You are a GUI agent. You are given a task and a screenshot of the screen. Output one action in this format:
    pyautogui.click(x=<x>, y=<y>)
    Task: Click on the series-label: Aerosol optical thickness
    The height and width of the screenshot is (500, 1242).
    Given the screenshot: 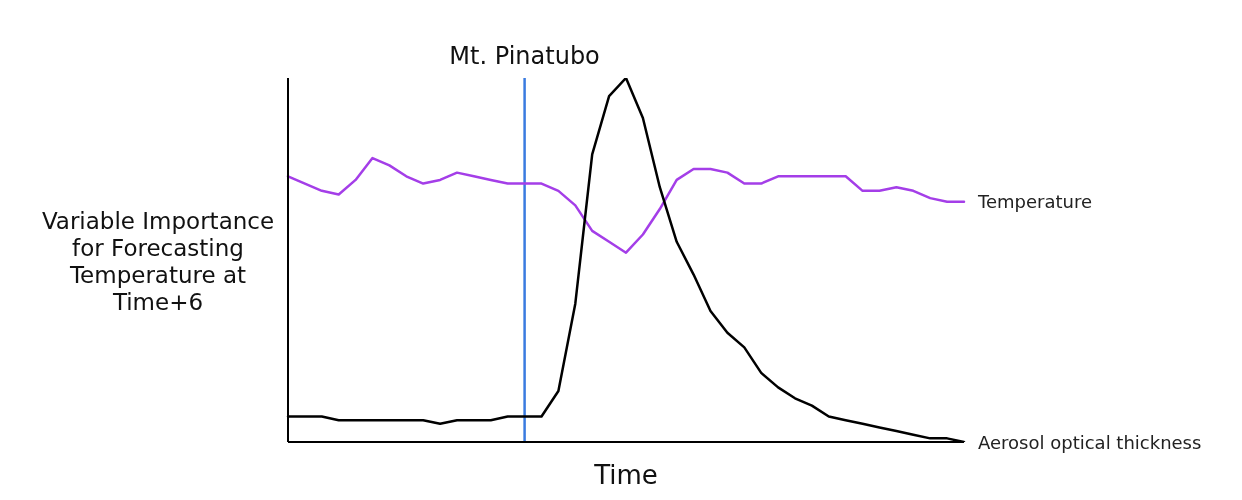 What is the action you would take?
    pyautogui.click(x=1090, y=442)
    